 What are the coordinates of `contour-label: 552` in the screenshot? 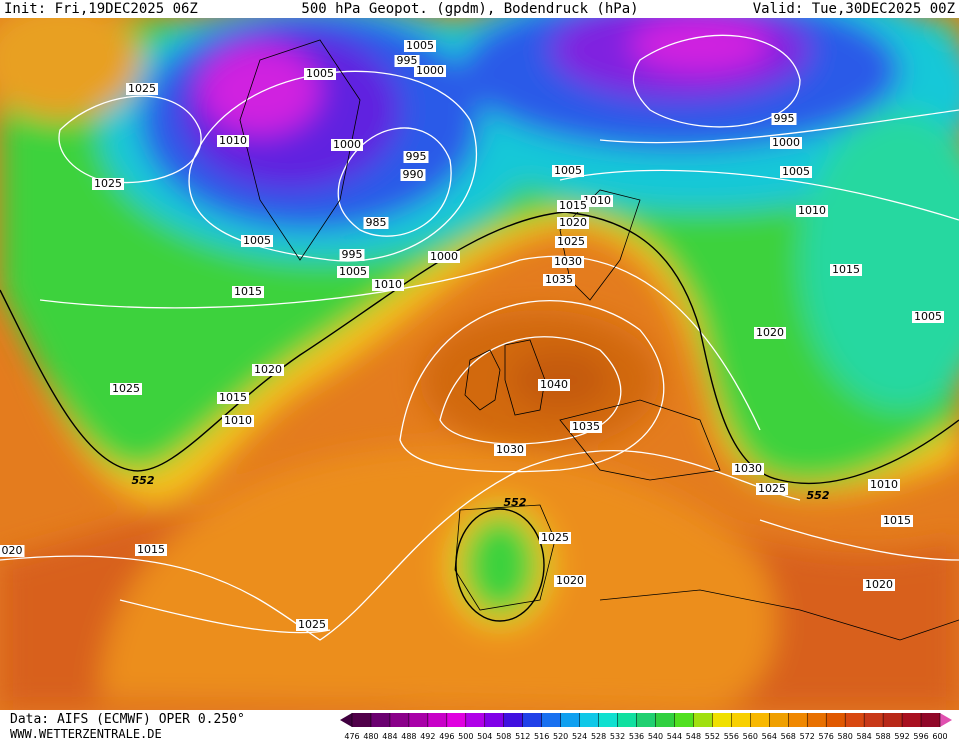 It's located at (143, 480).